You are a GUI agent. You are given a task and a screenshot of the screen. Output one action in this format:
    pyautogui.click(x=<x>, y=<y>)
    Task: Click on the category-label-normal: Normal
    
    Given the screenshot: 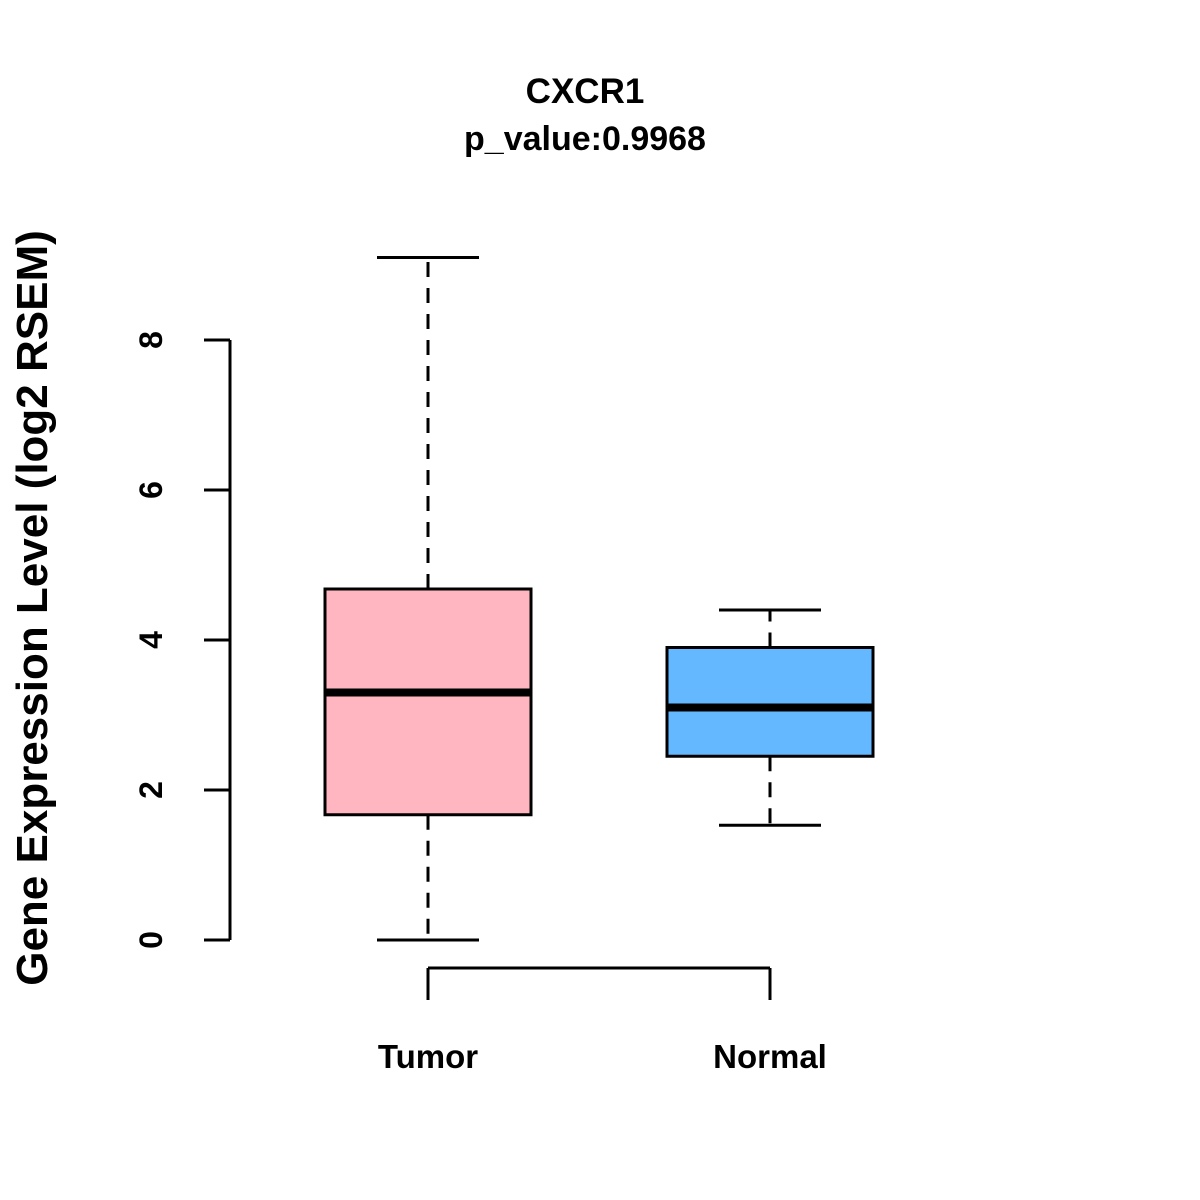 What is the action you would take?
    pyautogui.click(x=770, y=1056)
    